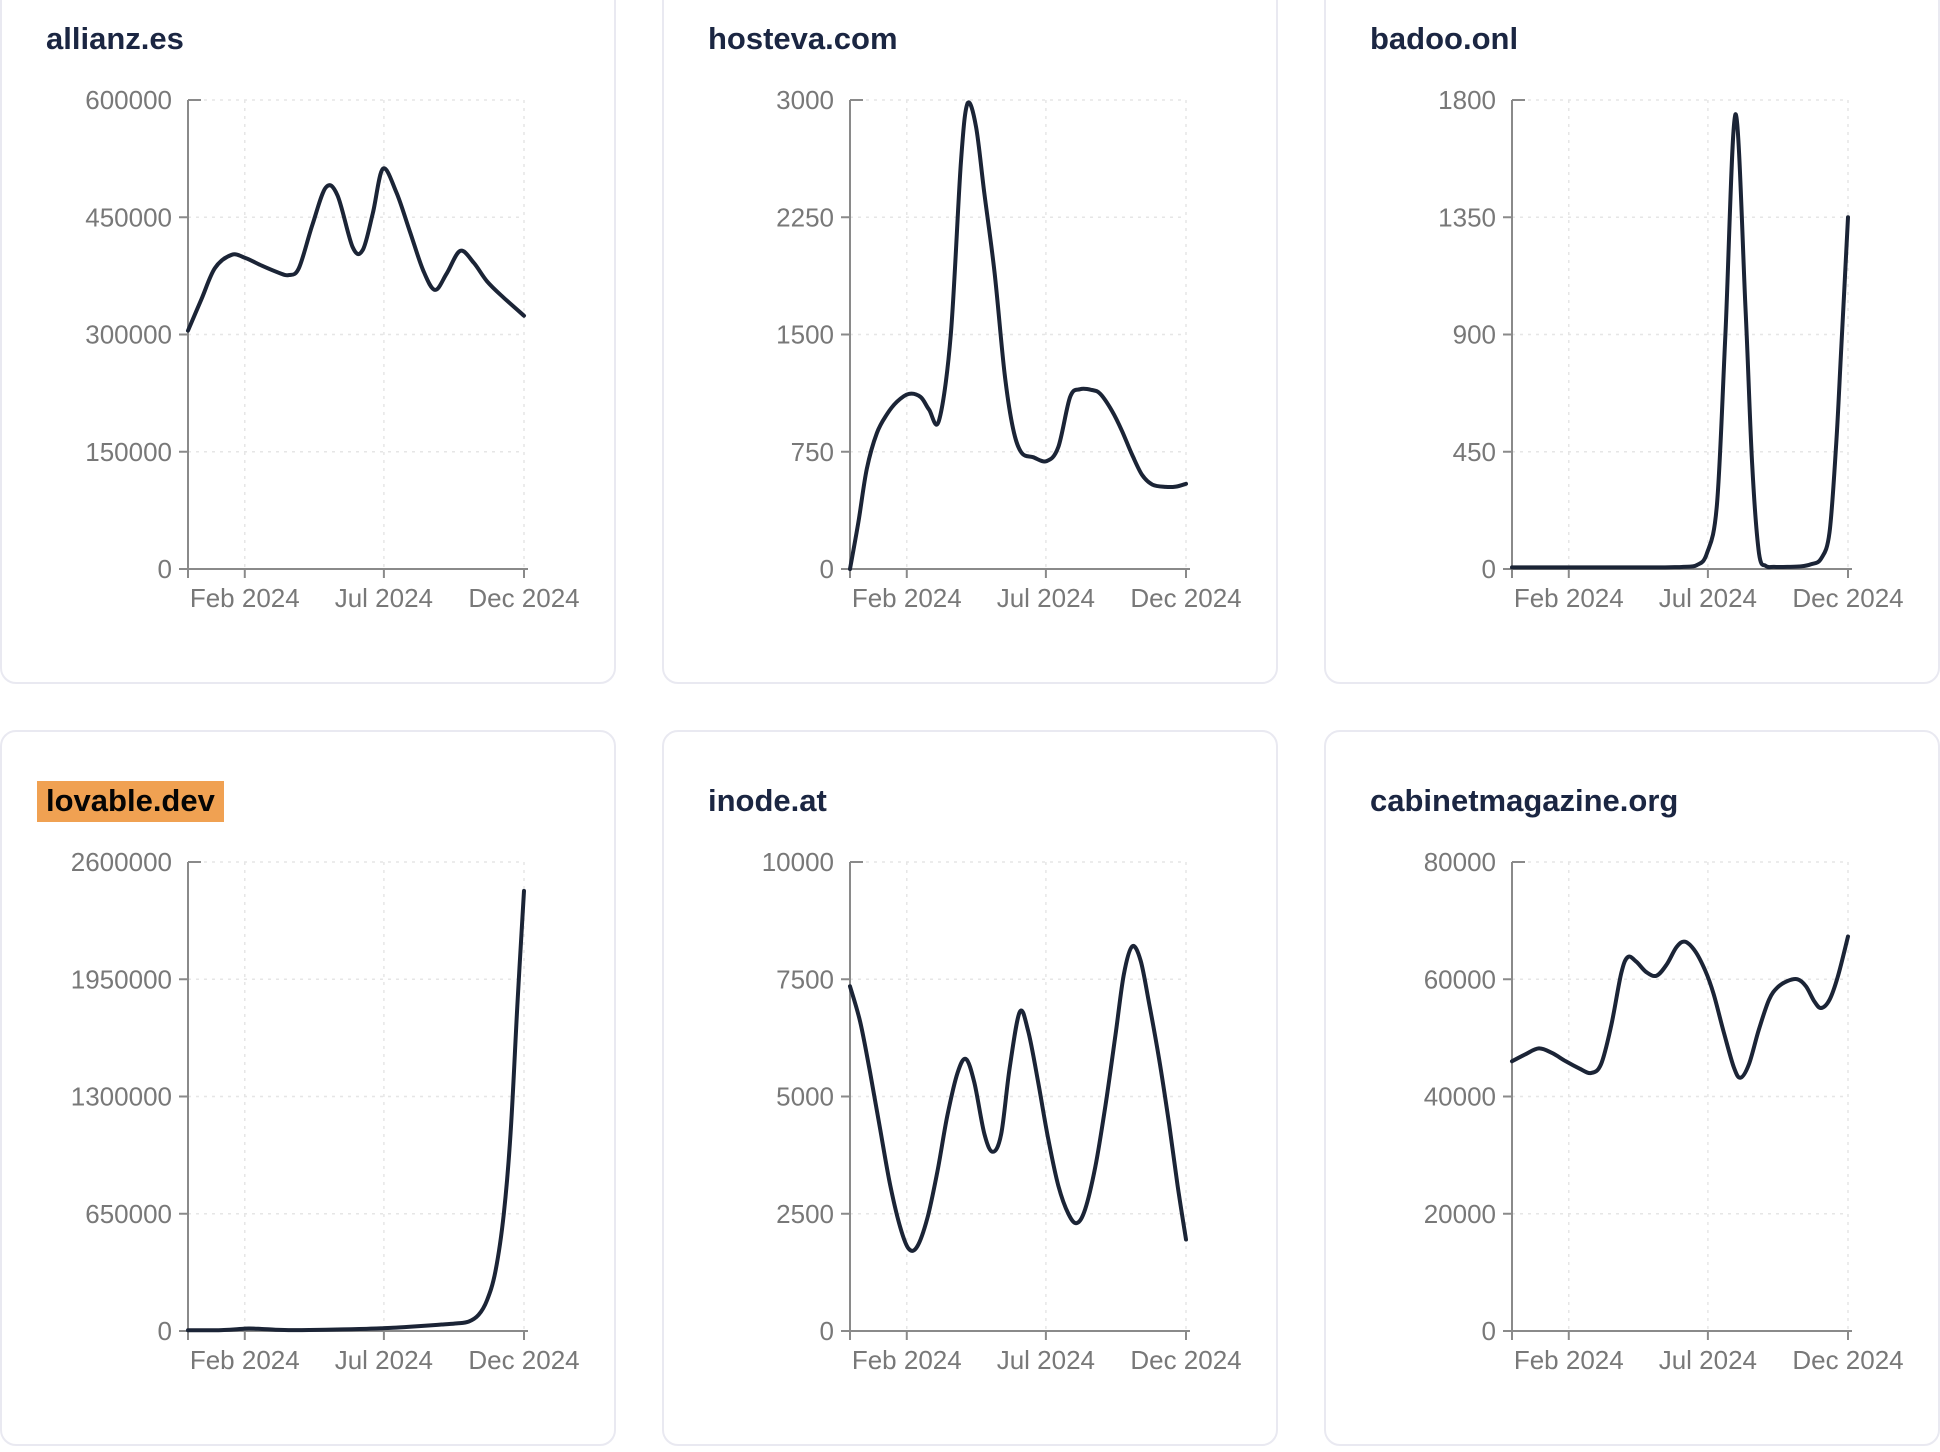  I want to click on svg-text: 450000, so click(128, 217).